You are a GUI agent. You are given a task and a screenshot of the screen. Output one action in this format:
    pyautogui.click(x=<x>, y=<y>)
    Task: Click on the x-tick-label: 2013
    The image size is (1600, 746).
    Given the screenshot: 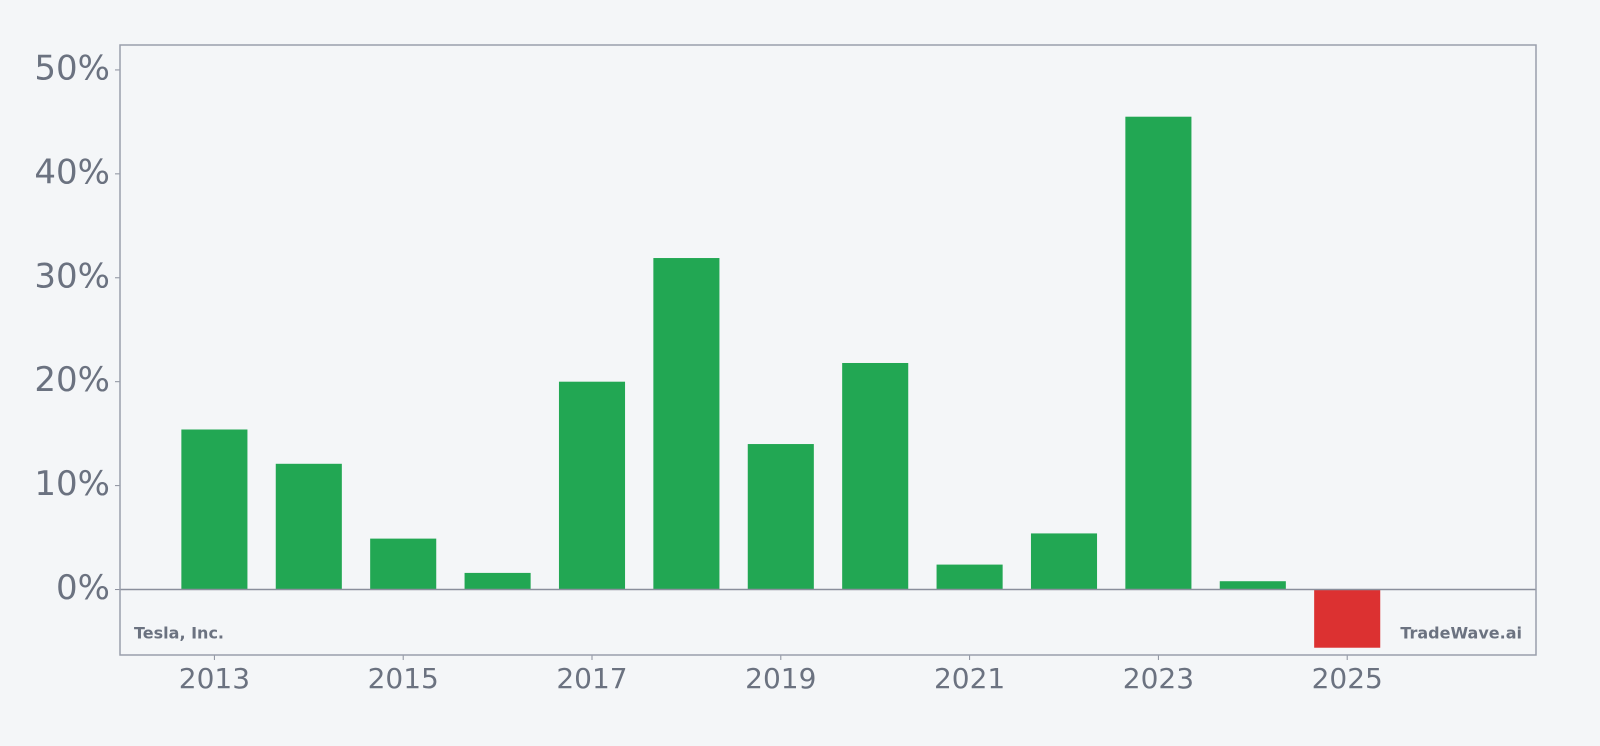 What is the action you would take?
    pyautogui.click(x=214, y=678)
    